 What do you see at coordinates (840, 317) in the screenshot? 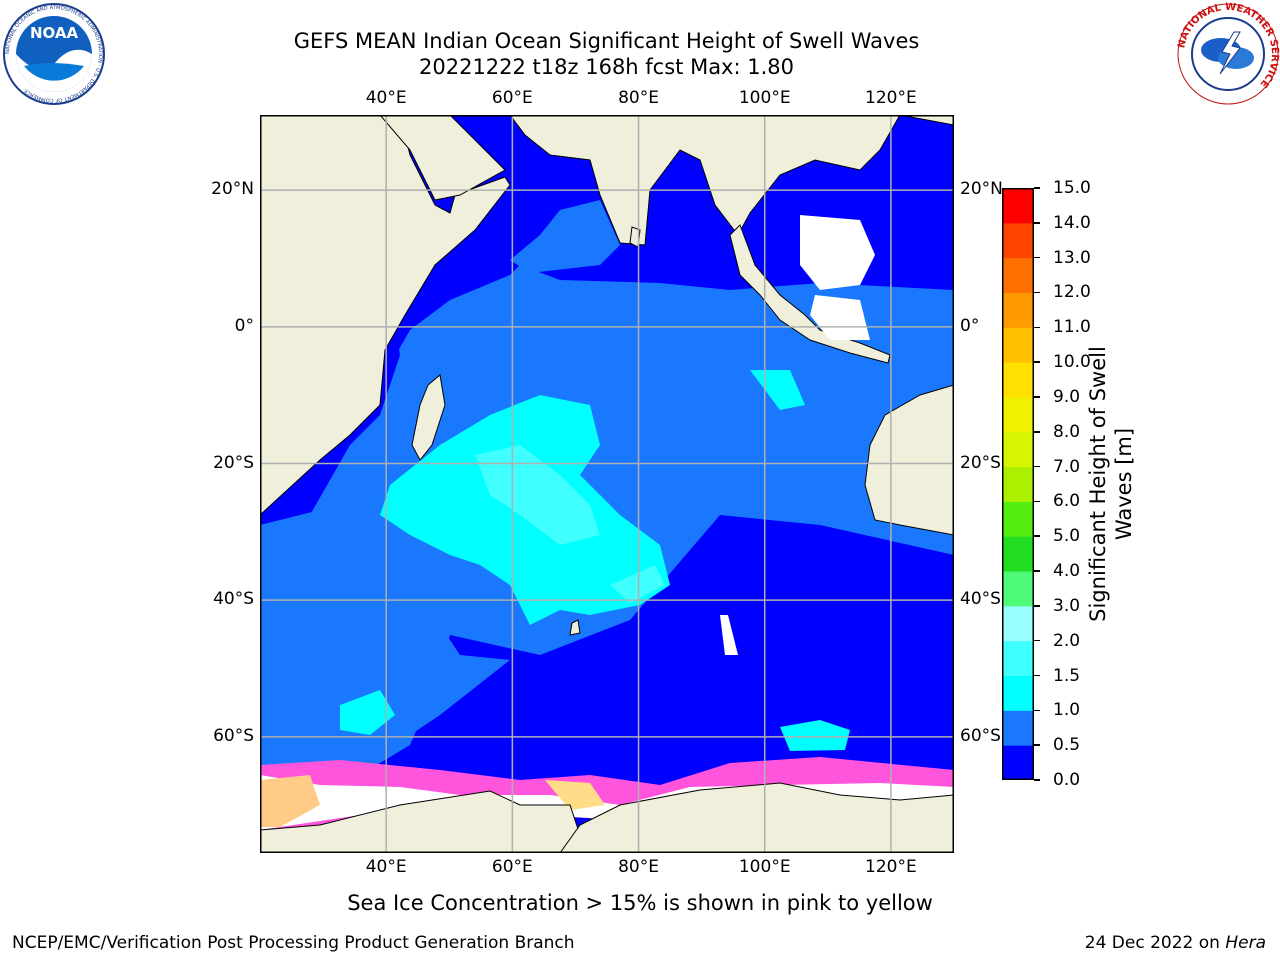
I see `sumatra-nodata` at bounding box center [840, 317].